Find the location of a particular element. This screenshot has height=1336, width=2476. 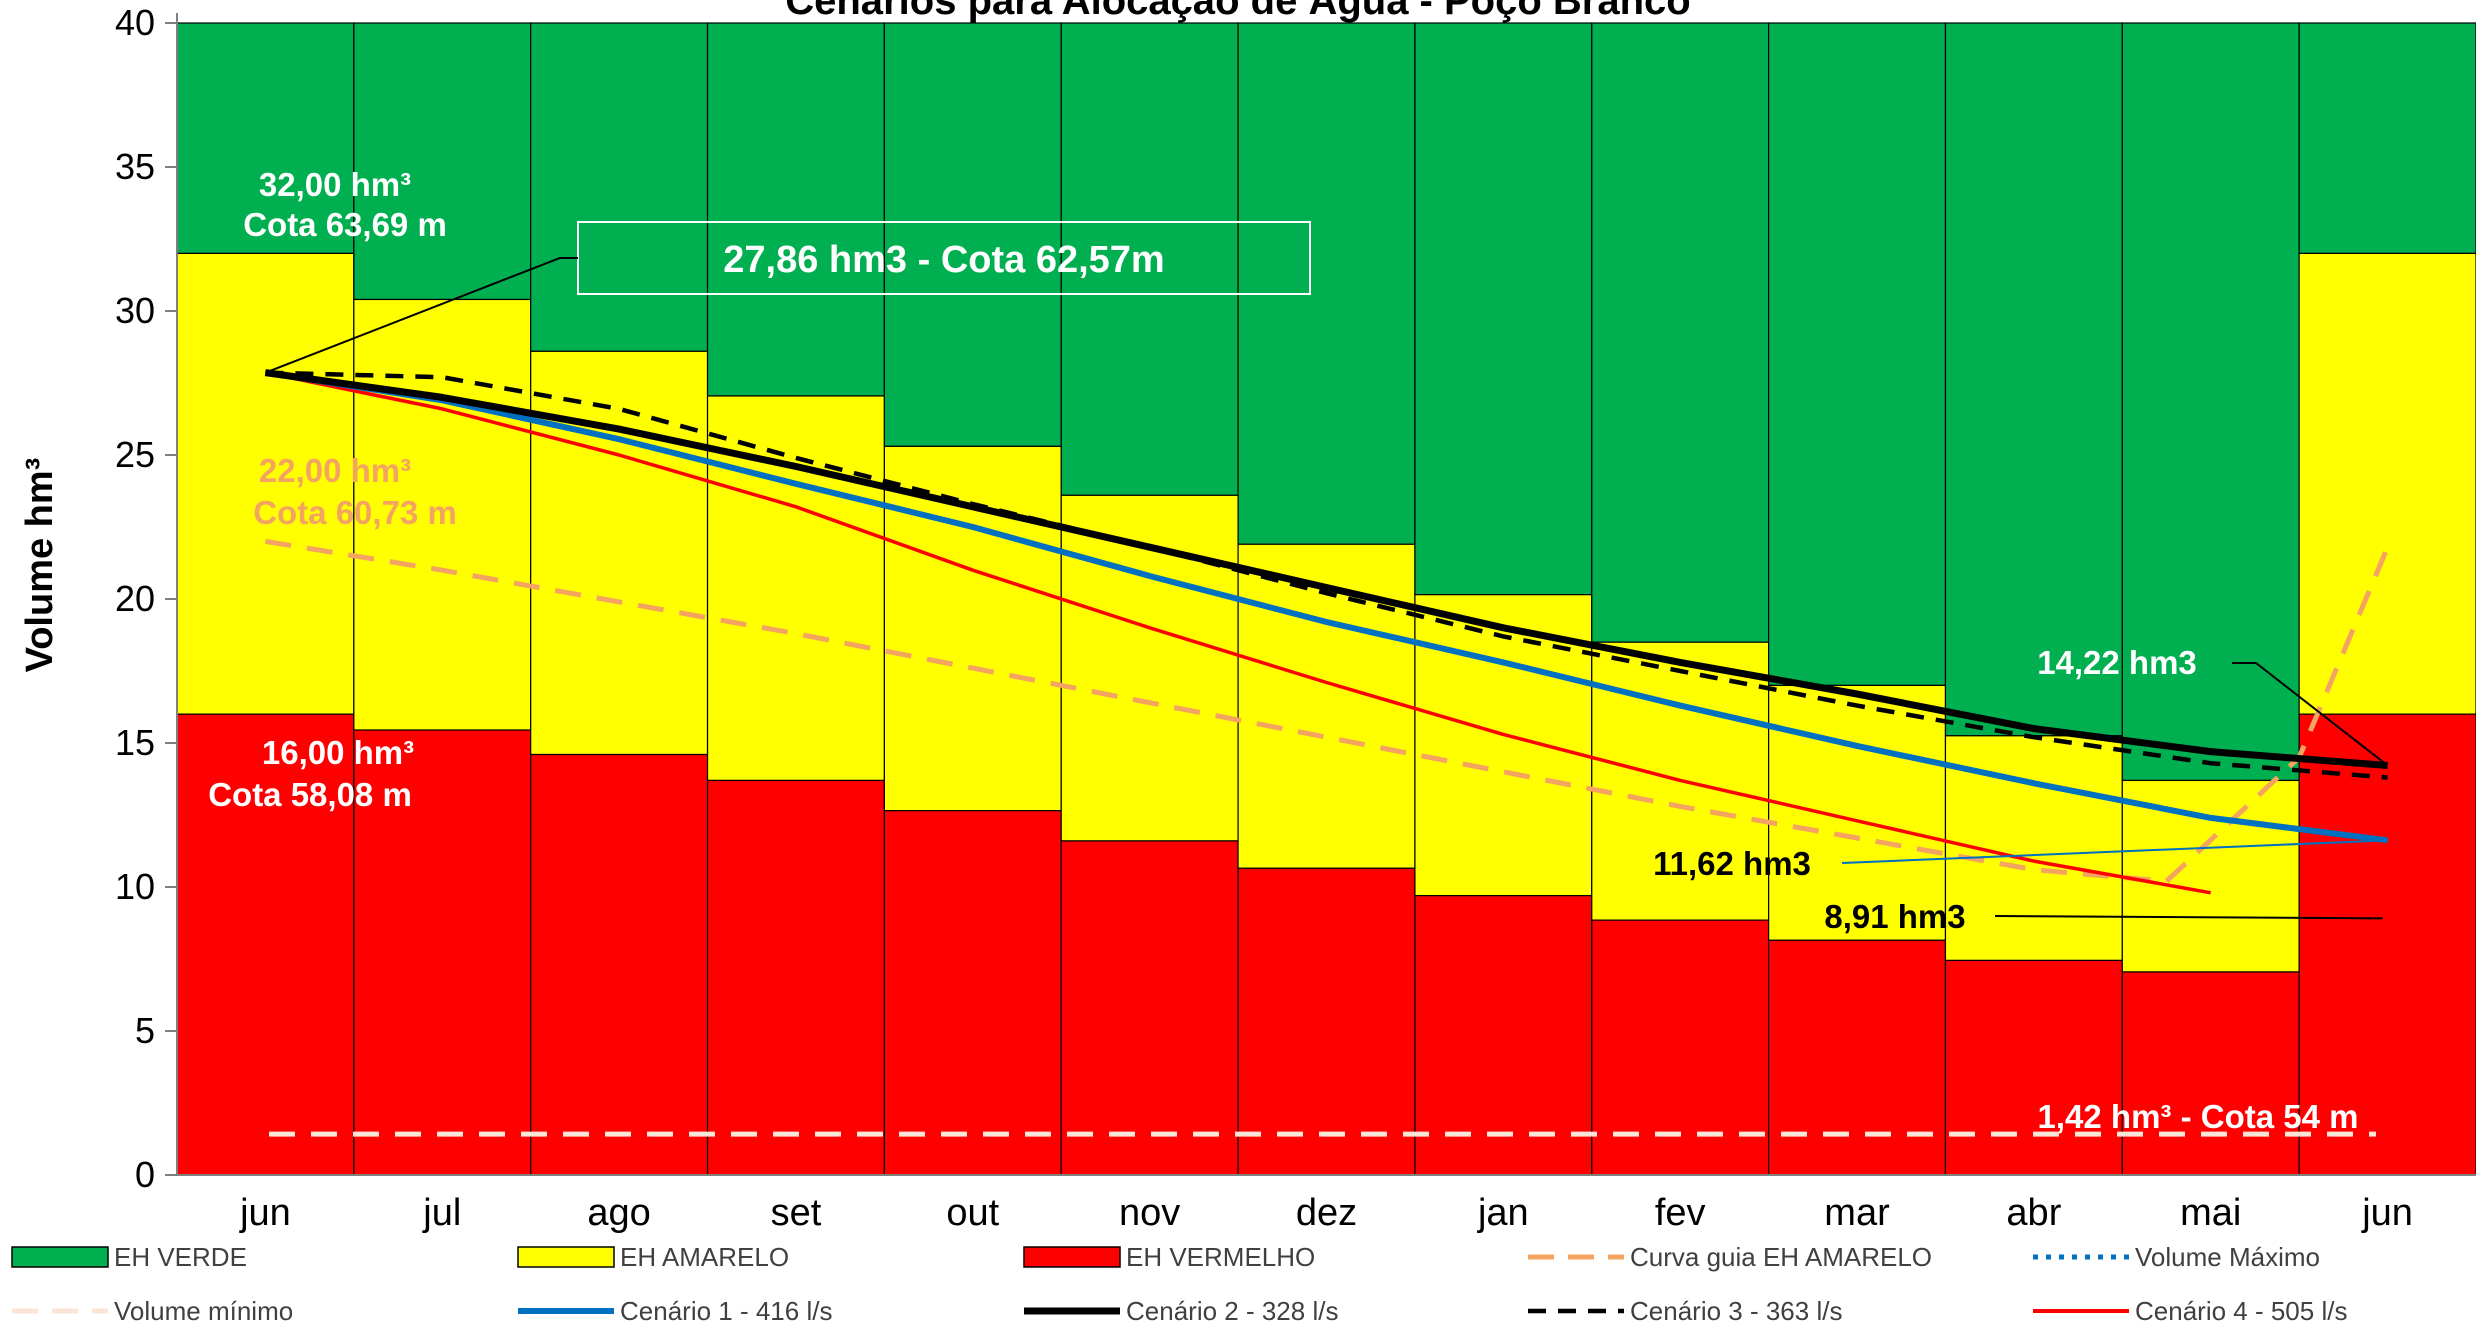

legend-label-eh-amarelo: EH AMARELO is located at coordinates (704, 1257).